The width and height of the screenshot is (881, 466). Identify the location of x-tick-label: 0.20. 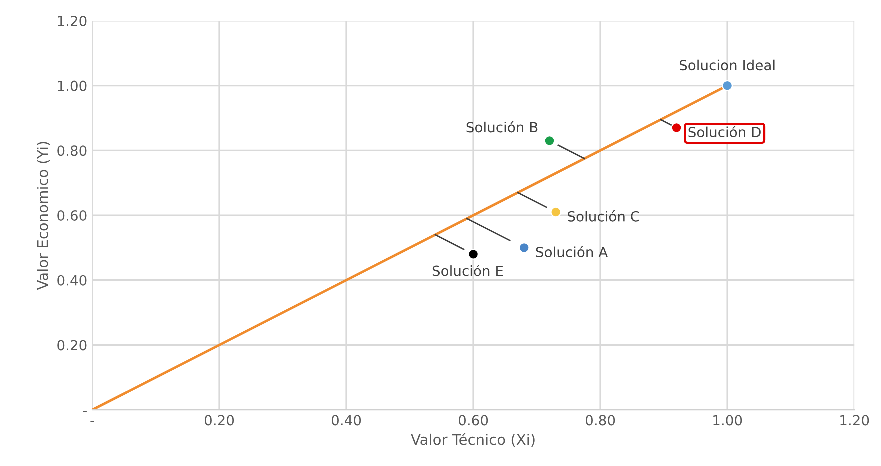
(219, 420).